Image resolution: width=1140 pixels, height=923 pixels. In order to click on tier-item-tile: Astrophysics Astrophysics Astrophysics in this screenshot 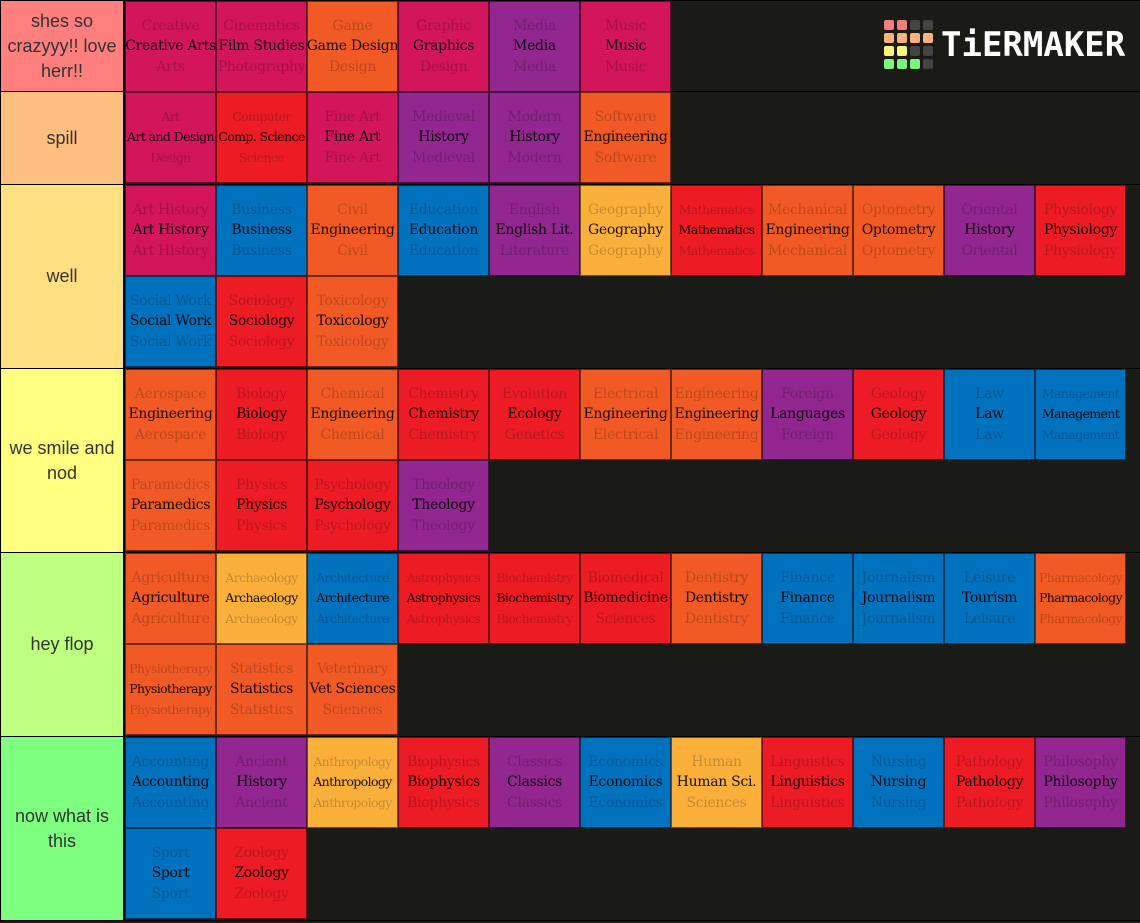, I will do `click(443, 598)`.